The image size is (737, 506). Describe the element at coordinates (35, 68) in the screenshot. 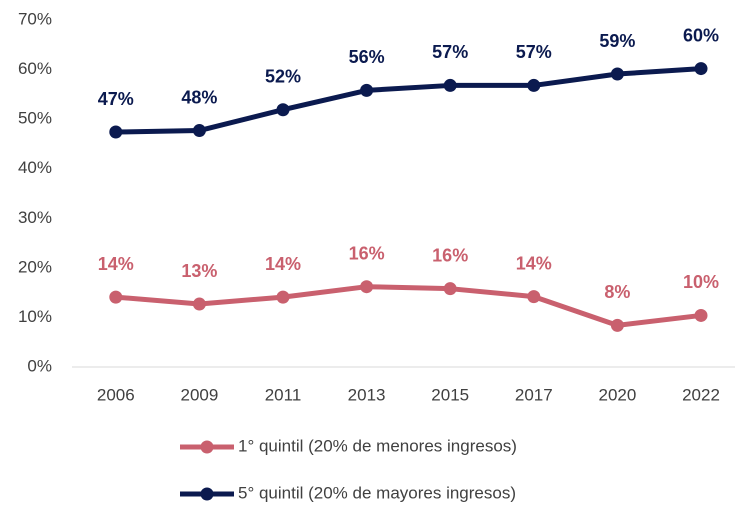

I see `y-tick-label: 60%` at that location.